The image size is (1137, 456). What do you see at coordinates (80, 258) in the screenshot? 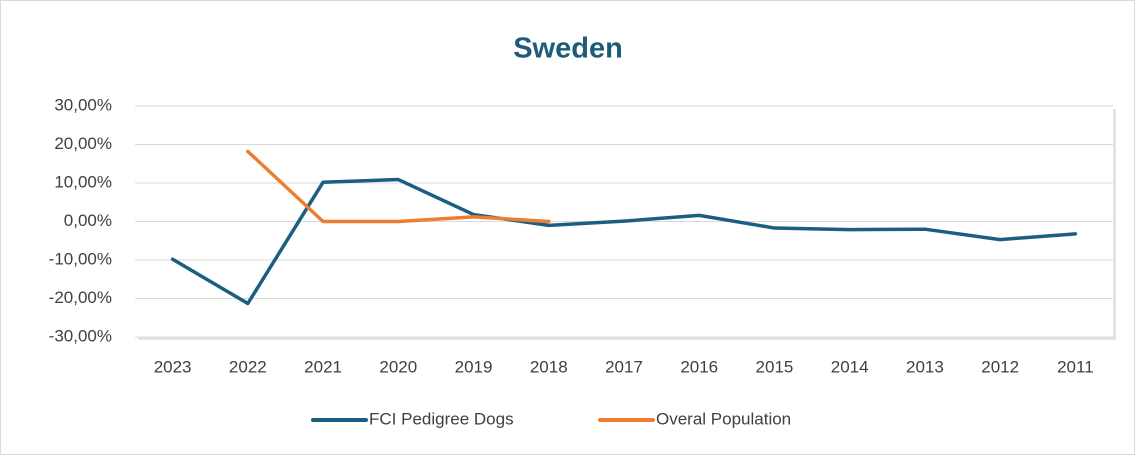
I see `y-tick-label: -10,00%` at bounding box center [80, 258].